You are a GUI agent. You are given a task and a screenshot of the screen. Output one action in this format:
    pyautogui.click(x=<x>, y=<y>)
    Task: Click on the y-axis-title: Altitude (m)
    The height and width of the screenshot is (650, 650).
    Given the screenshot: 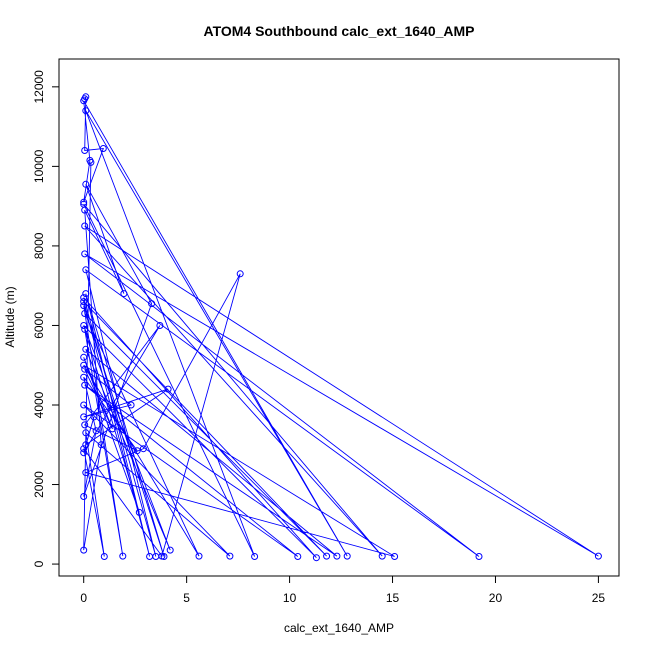 What is the action you would take?
    pyautogui.click(x=10, y=316)
    